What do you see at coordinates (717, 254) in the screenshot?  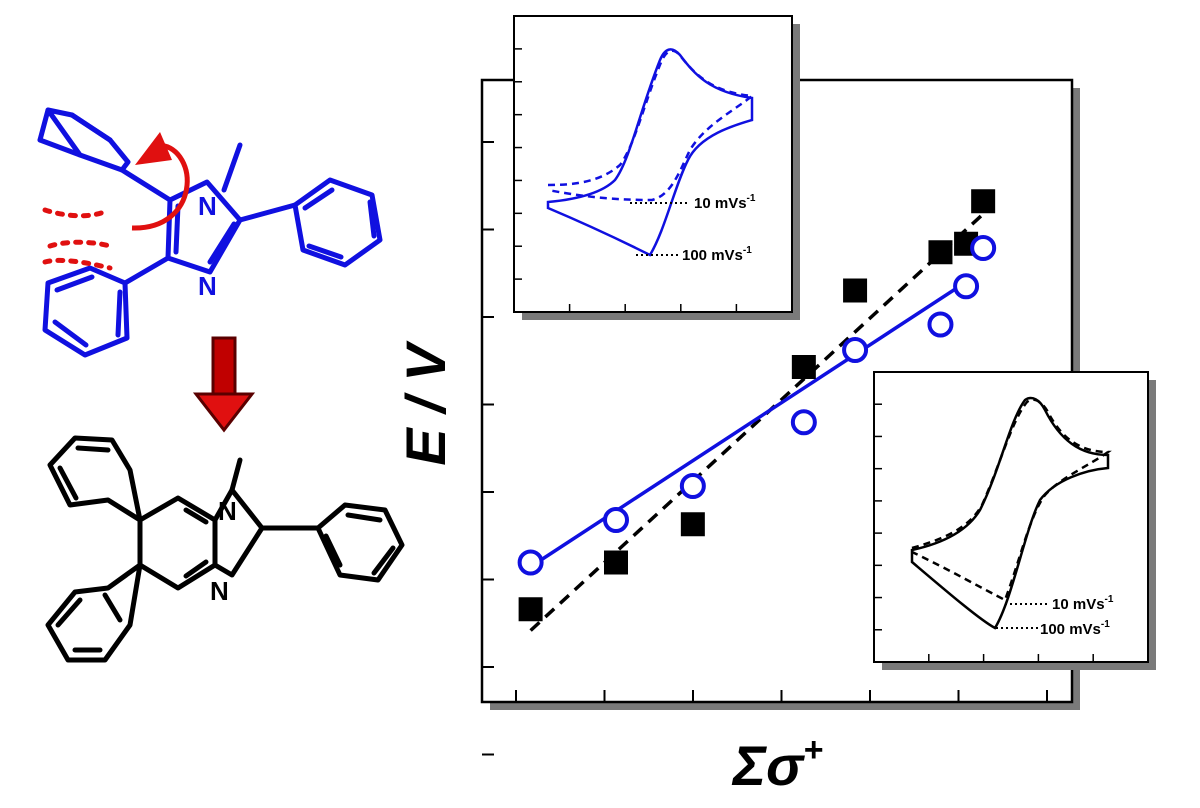 I see `inset-blue-label-100: 100 mVs-1` at bounding box center [717, 254].